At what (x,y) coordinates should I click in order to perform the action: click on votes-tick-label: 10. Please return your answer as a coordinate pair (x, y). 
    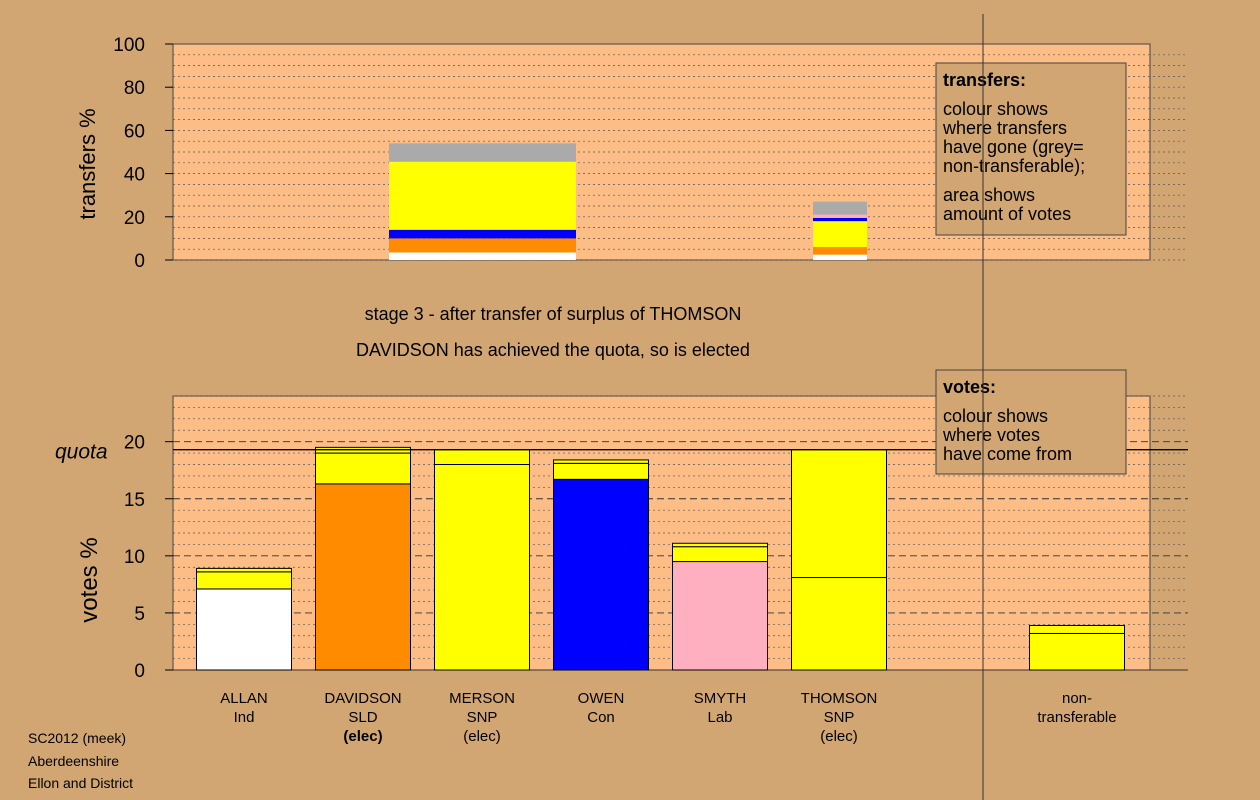
    Looking at the image, I should click on (134, 557).